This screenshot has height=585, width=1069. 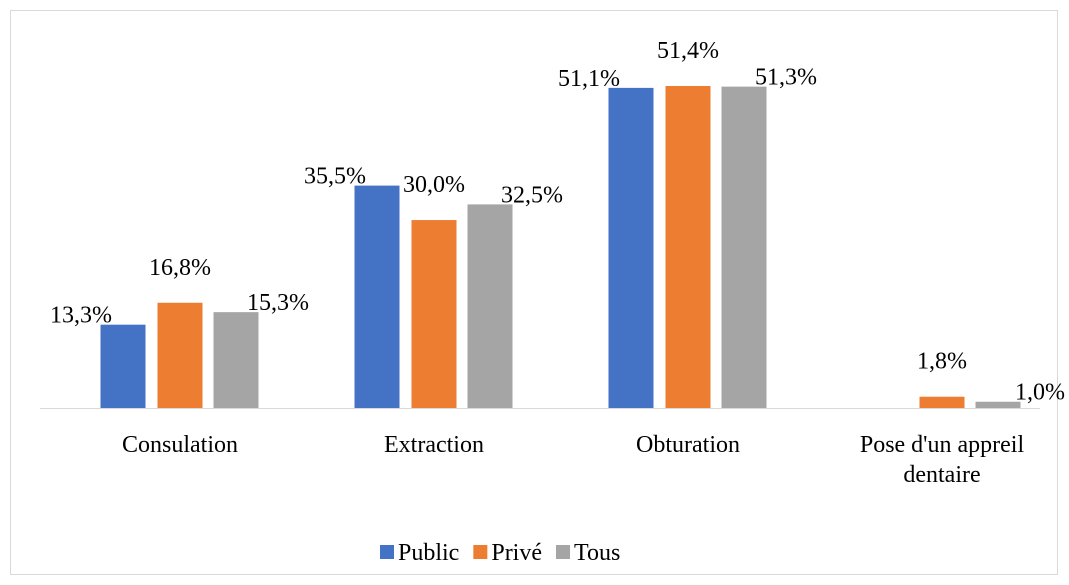 What do you see at coordinates (1040, 393) in the screenshot?
I see `data-label: 1,0%` at bounding box center [1040, 393].